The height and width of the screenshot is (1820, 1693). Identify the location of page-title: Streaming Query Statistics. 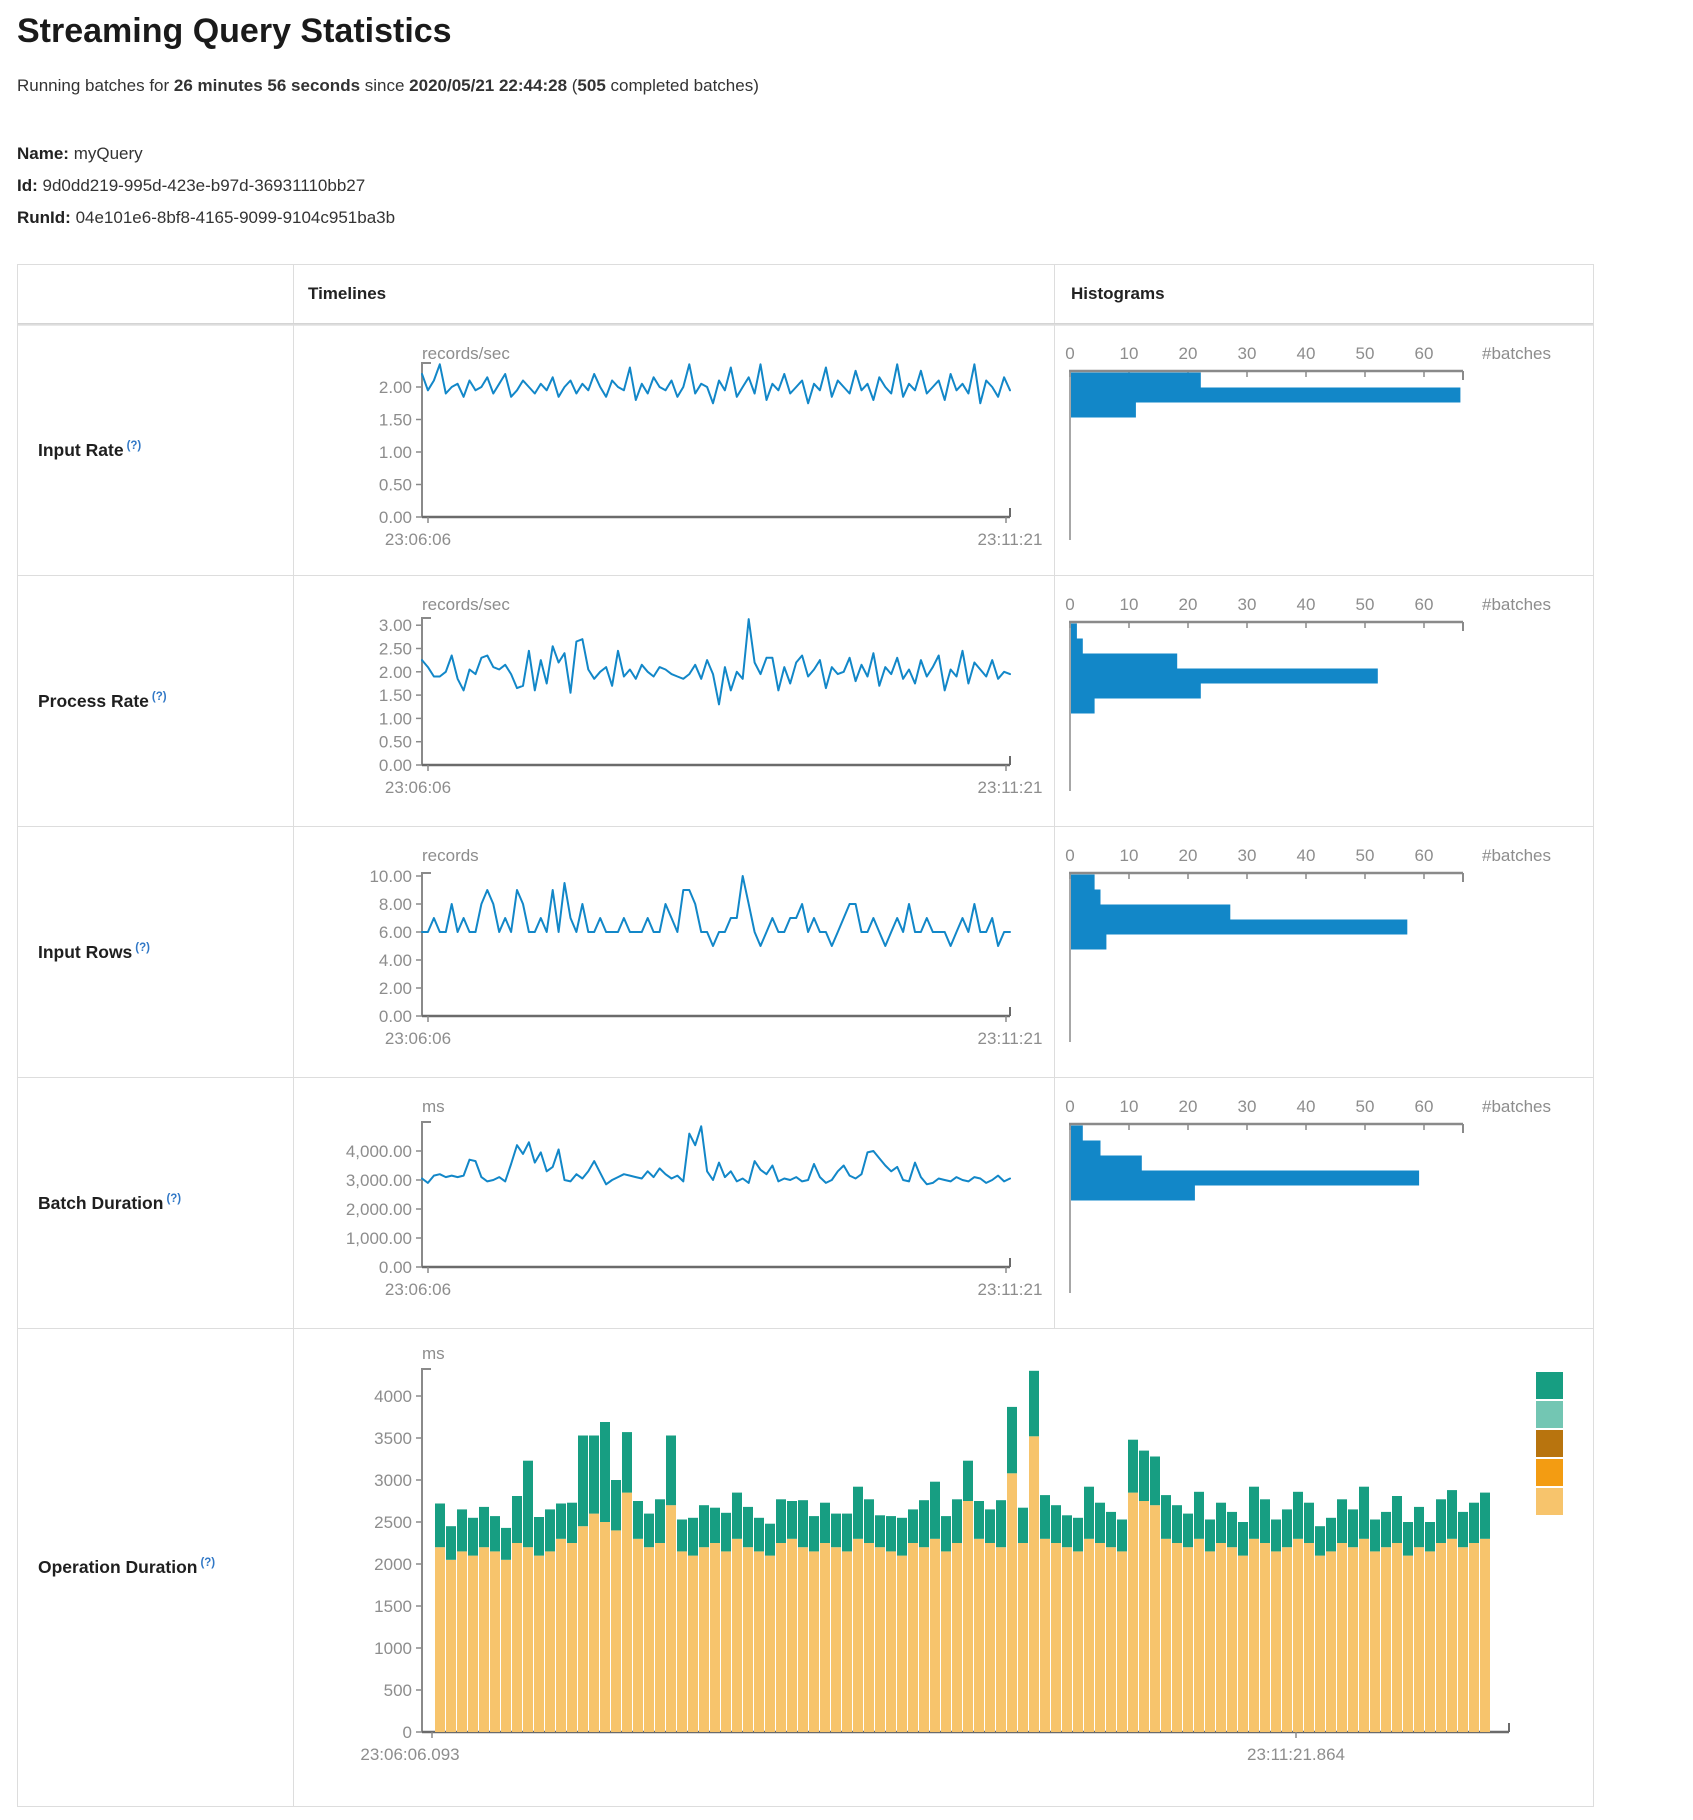
(234, 31).